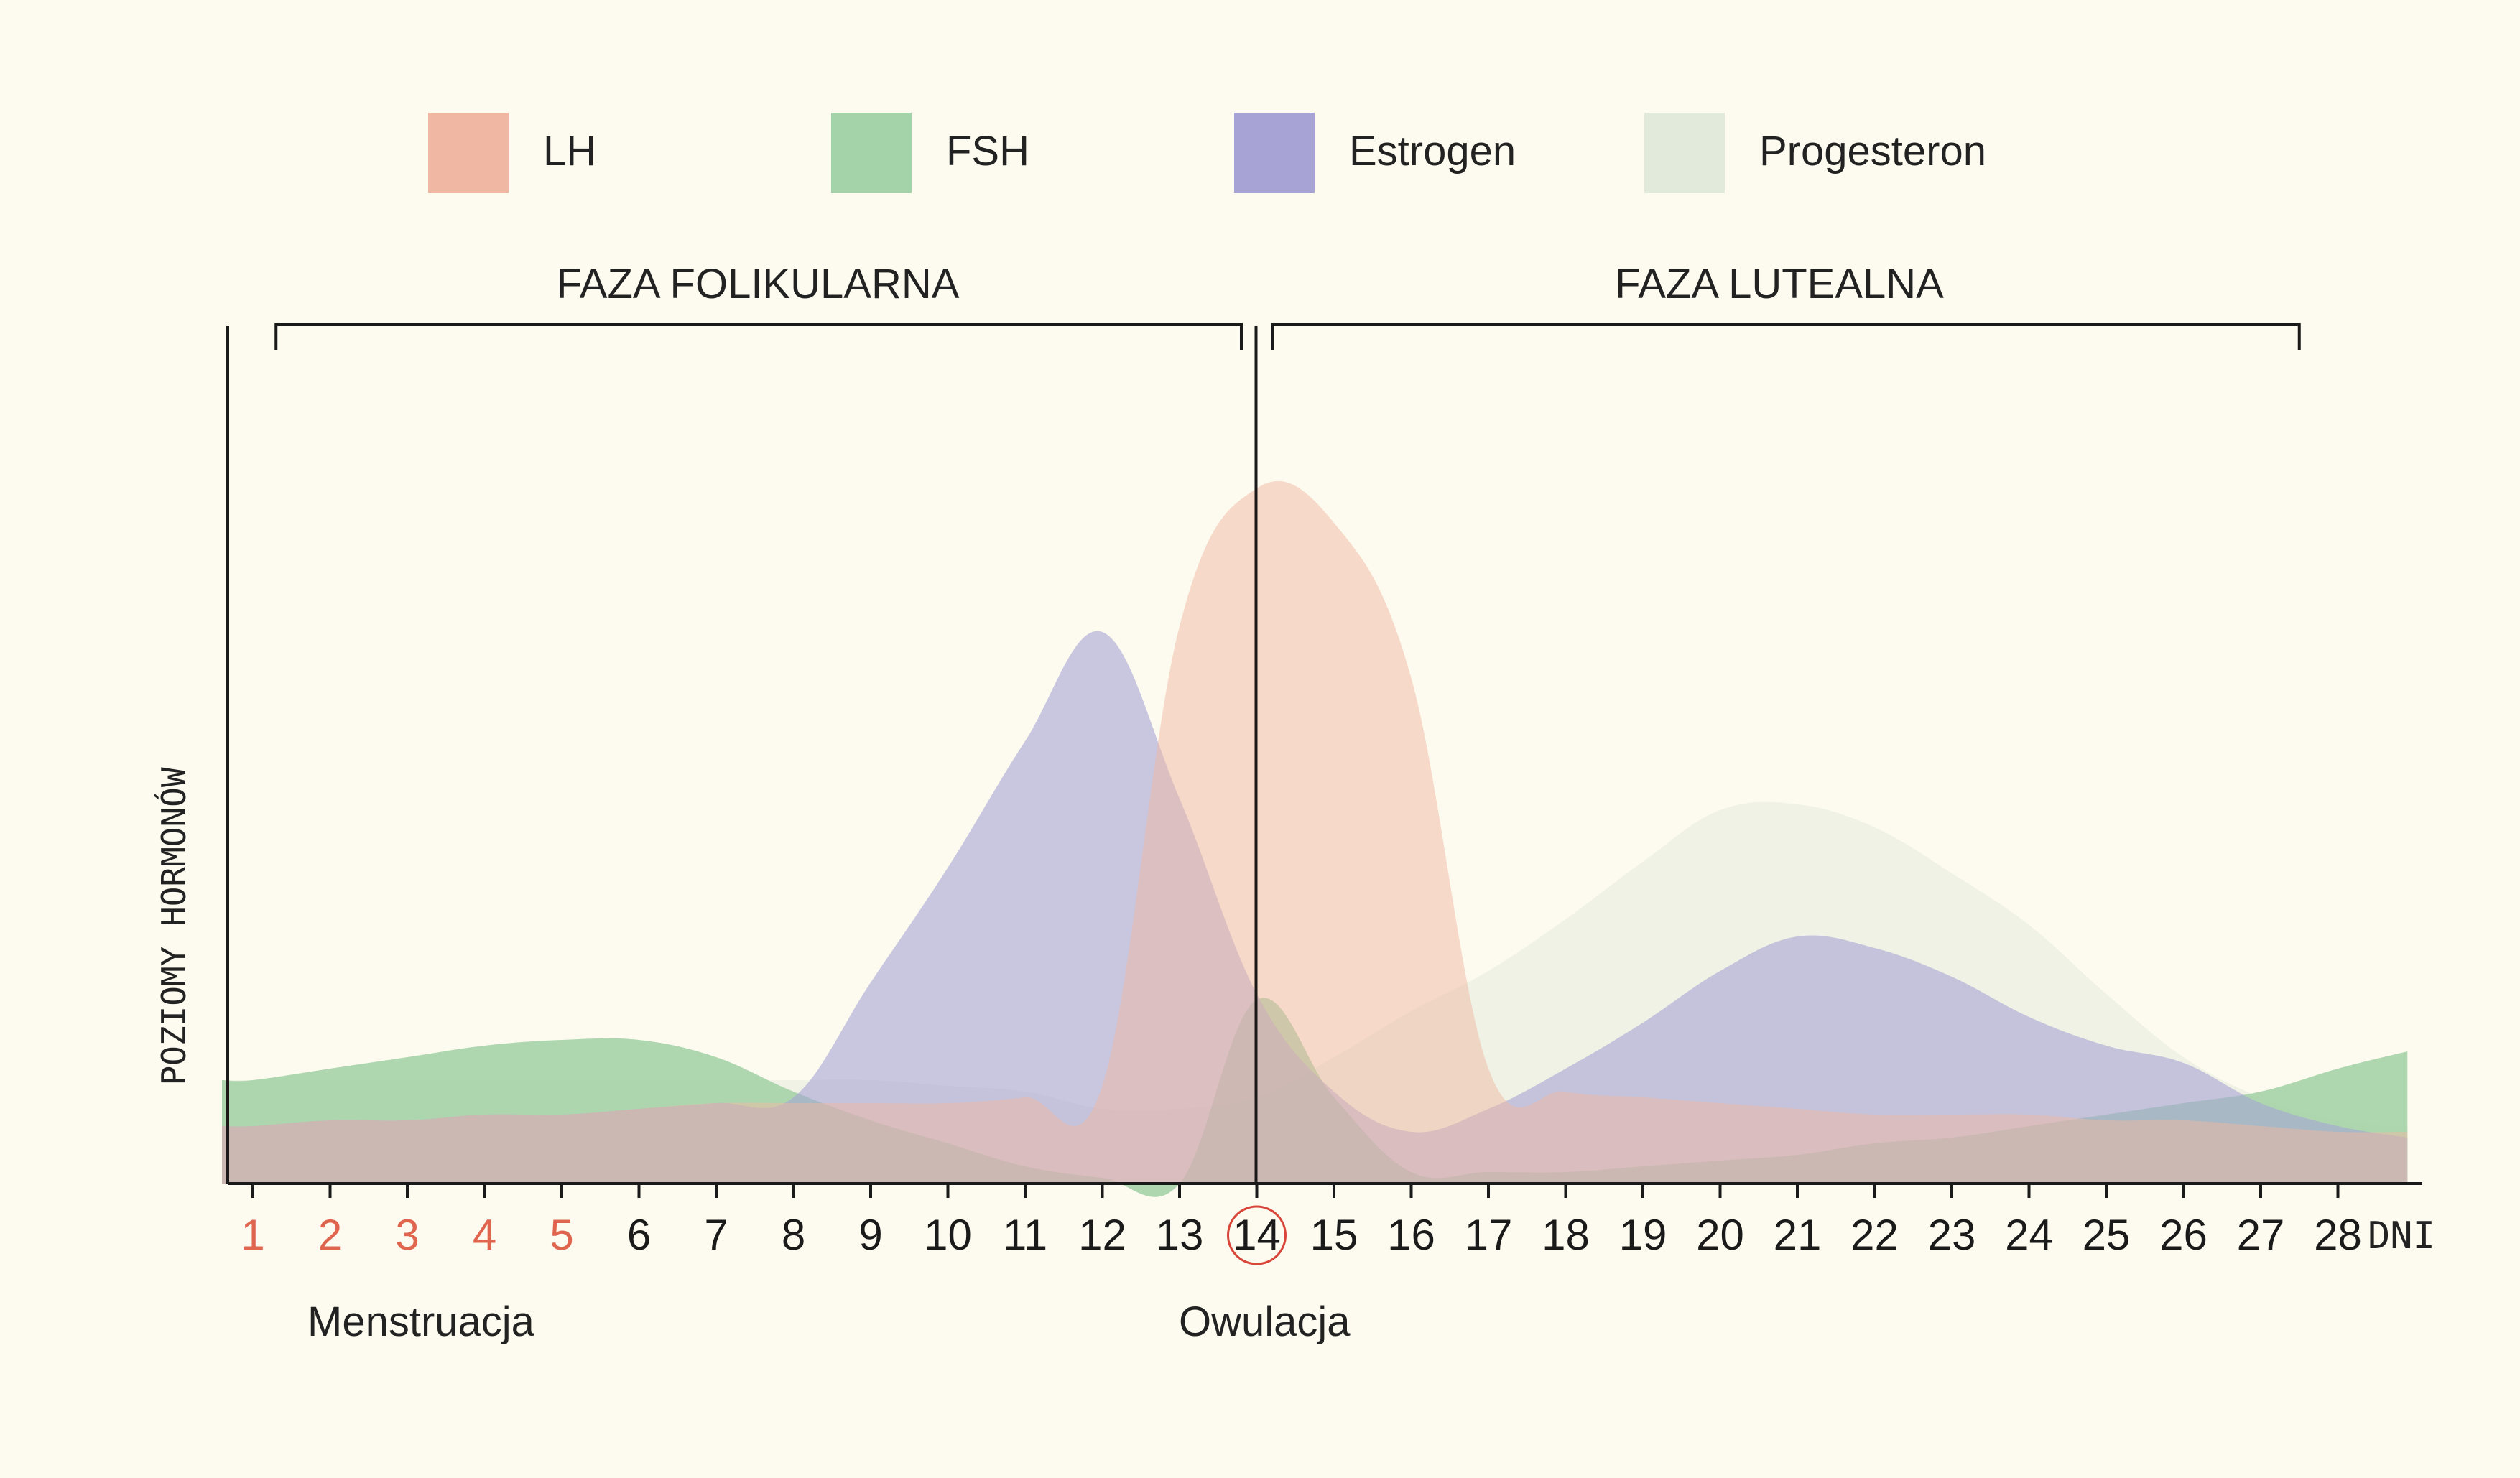 The height and width of the screenshot is (1478, 2520). What do you see at coordinates (639, 1235) in the screenshot?
I see `x-tick-label: 6` at bounding box center [639, 1235].